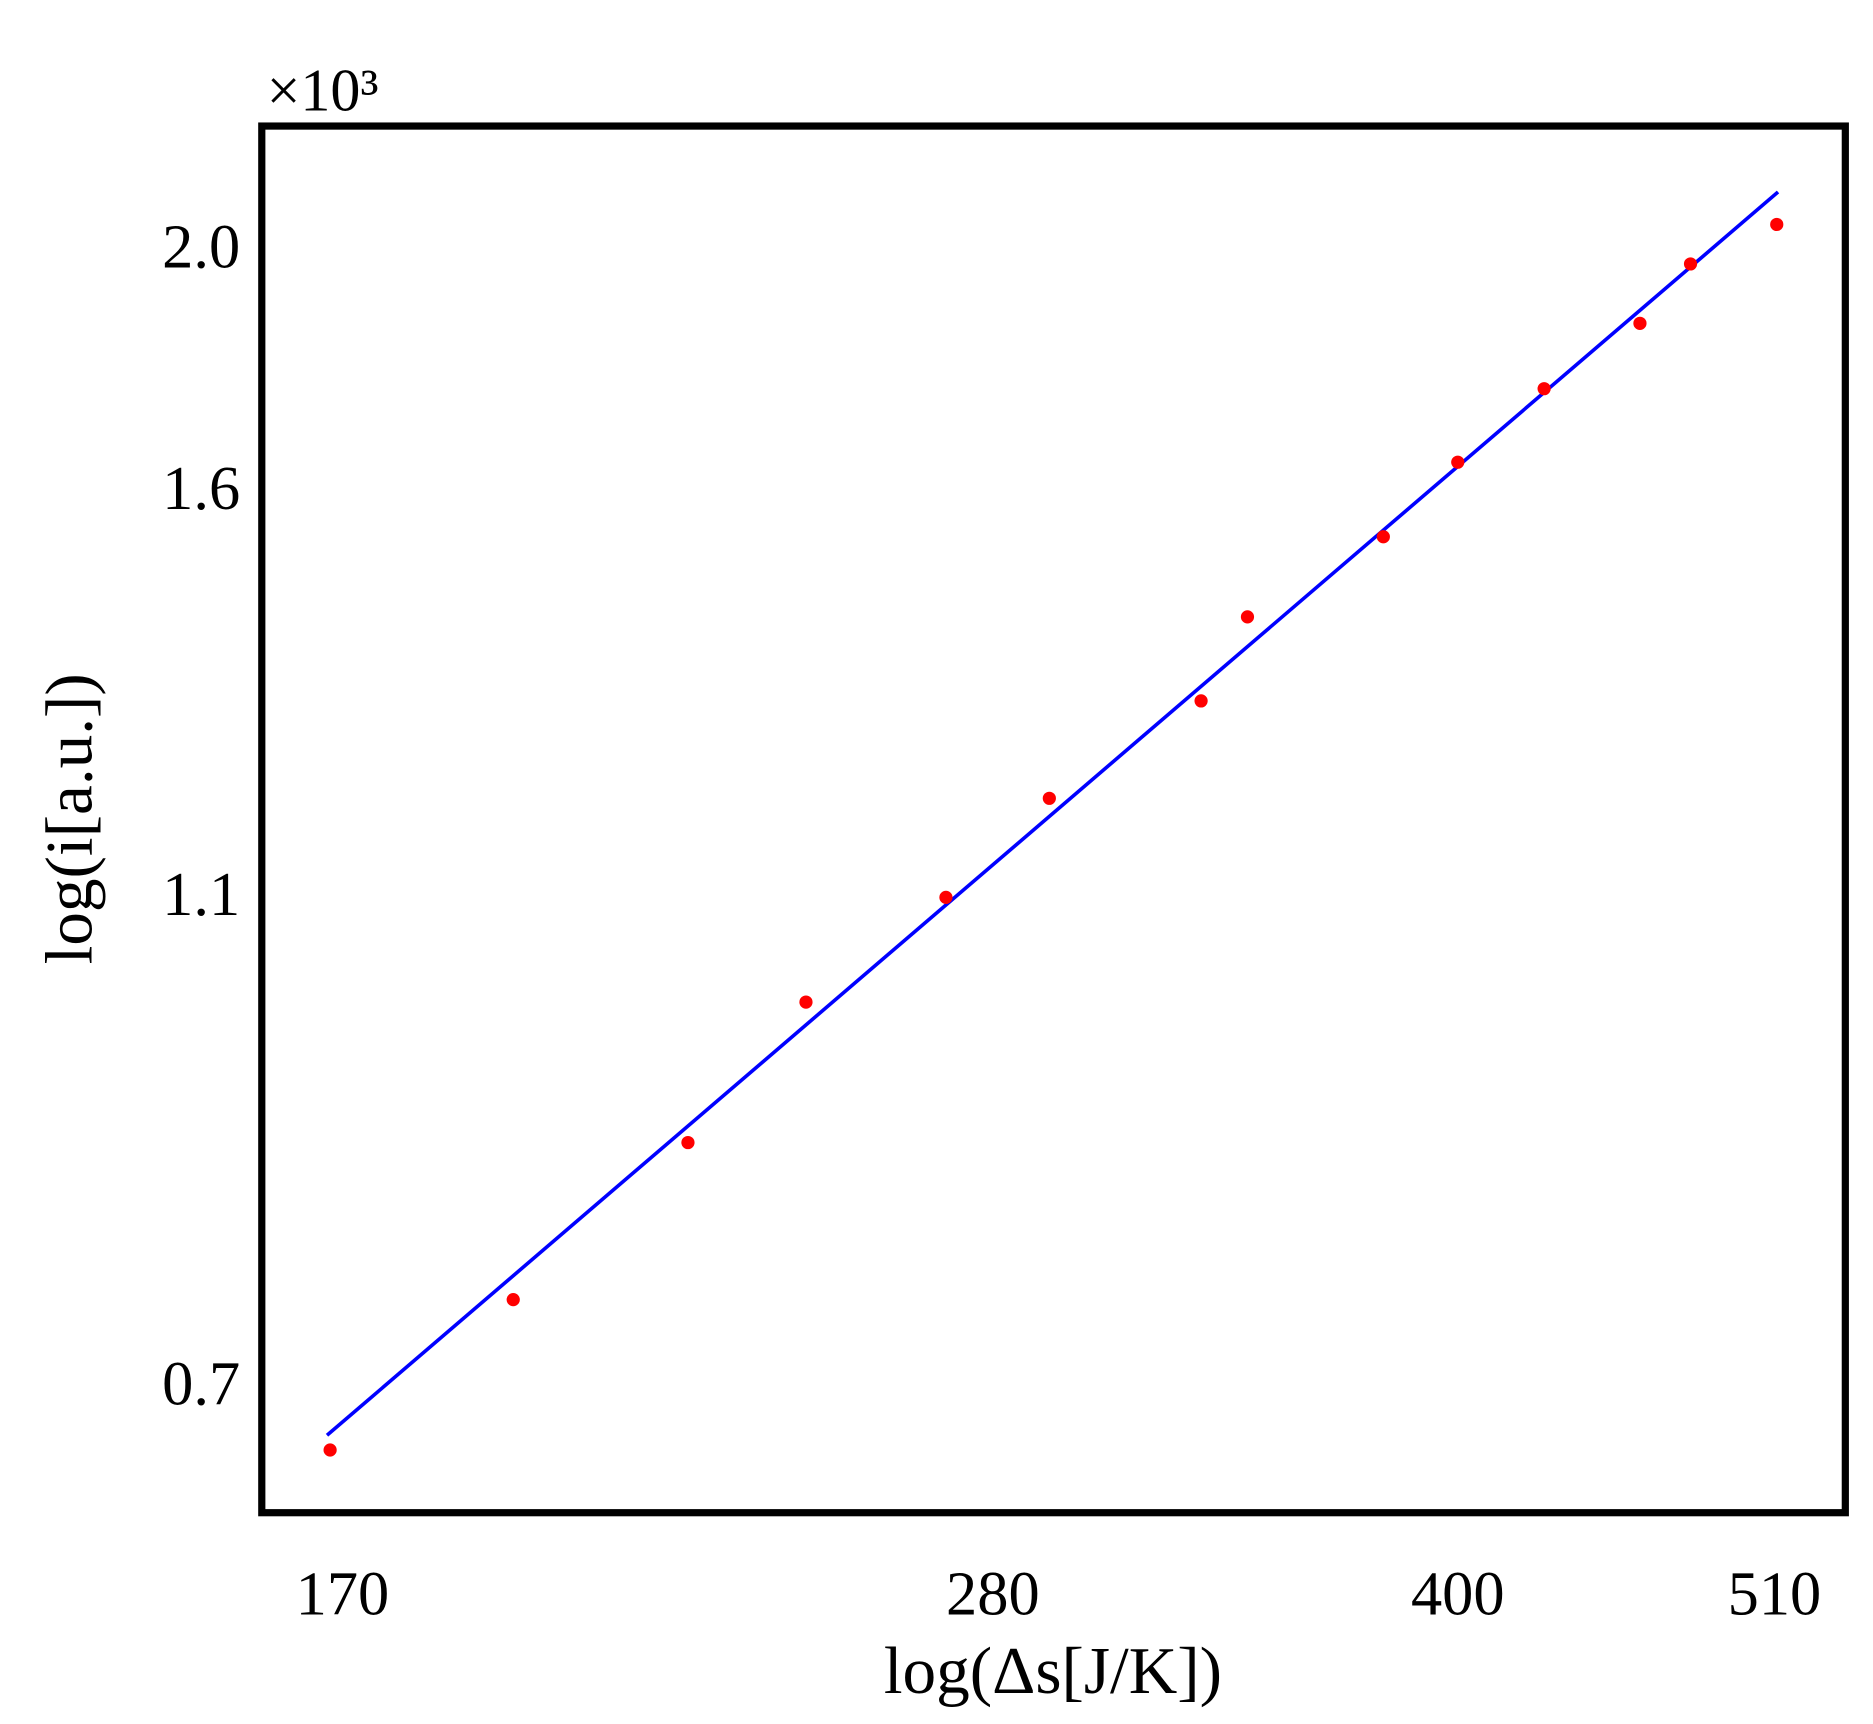 Image resolution: width=1873 pixels, height=1724 pixels. What do you see at coordinates (201, 894) in the screenshot?
I see `y-tick-label: 1.1` at bounding box center [201, 894].